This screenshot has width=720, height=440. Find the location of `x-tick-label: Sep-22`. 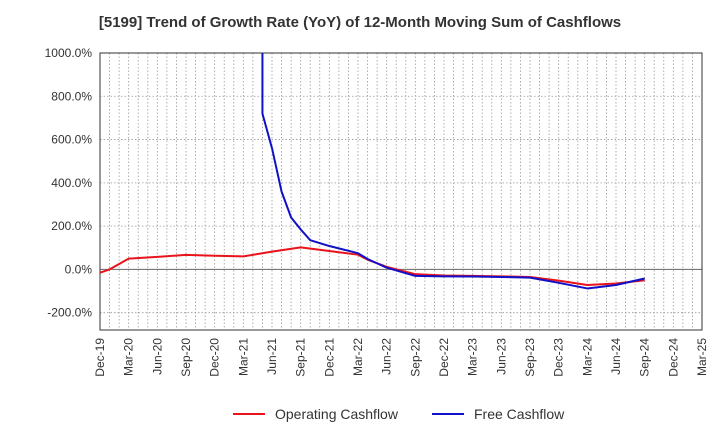

x-tick-label: Sep-22 is located at coordinates (415, 357).